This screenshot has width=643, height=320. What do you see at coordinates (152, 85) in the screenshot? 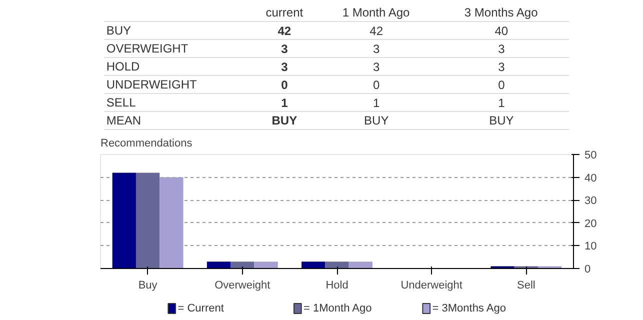
I see `y-tick-label: UNDERWEIGHT` at bounding box center [152, 85].